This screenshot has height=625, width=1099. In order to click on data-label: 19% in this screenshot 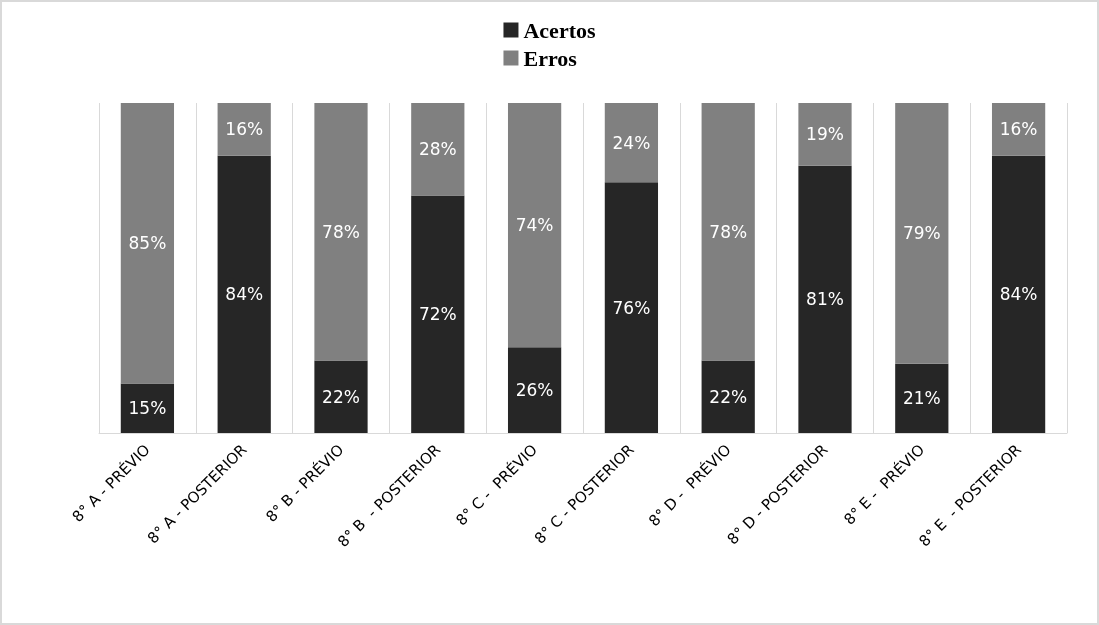, I will do `click(825, 134)`.